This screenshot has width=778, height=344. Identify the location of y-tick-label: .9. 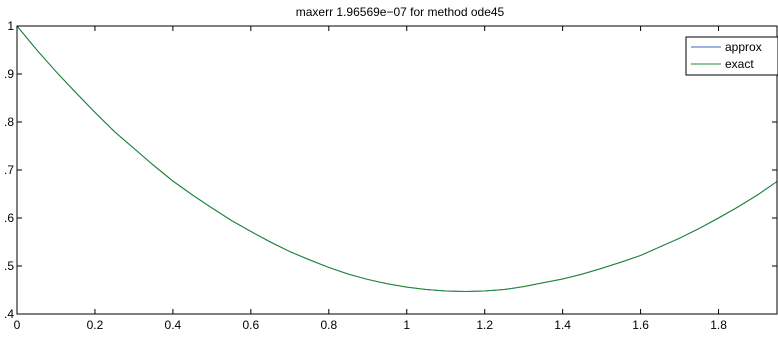
(9, 74).